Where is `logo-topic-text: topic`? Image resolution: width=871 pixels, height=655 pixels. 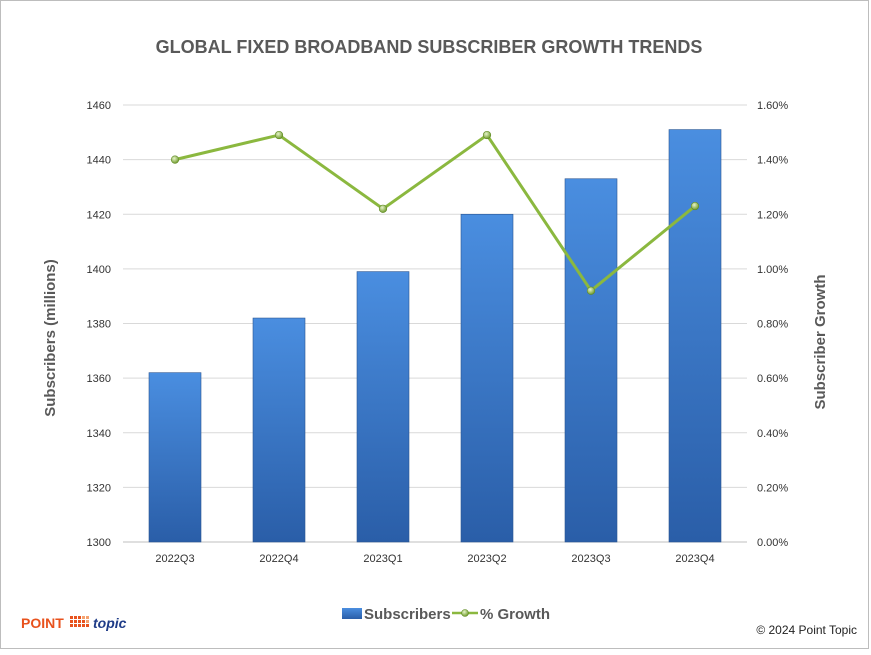
logo-topic-text: topic is located at coordinates (110, 623).